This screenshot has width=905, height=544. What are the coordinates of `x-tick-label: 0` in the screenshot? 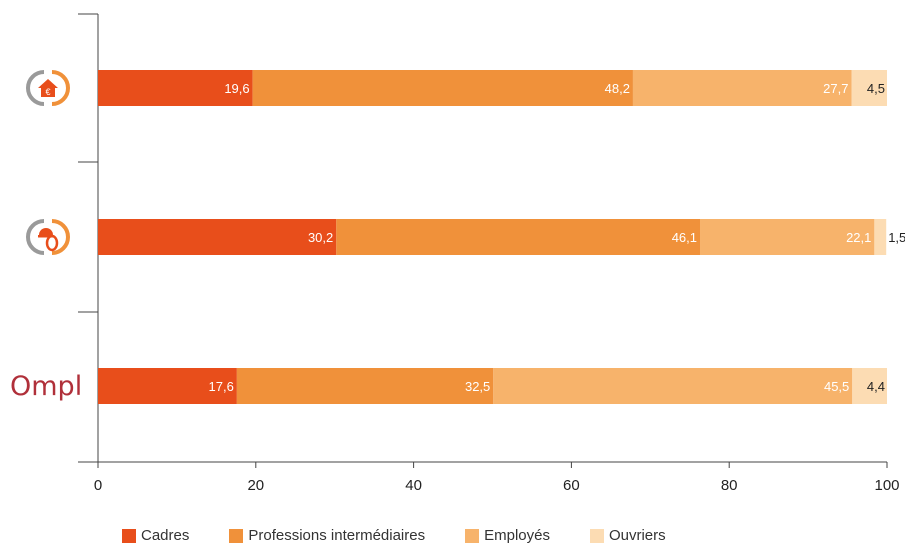 It's located at (98, 485).